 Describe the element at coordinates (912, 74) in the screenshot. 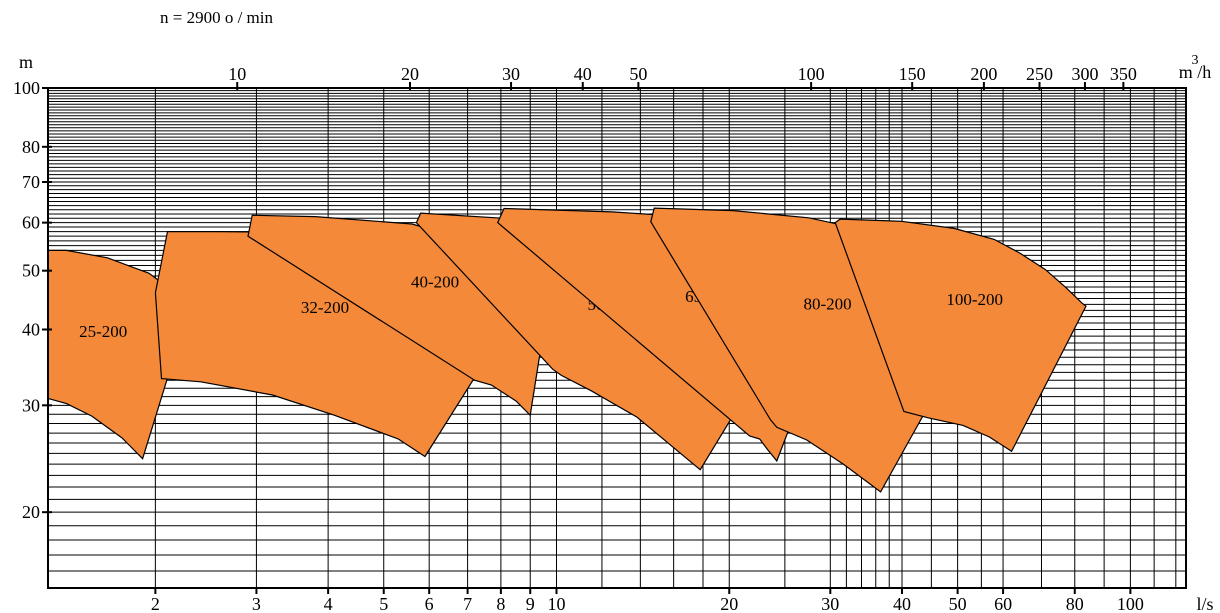

I see `top-tick-label: 150` at that location.